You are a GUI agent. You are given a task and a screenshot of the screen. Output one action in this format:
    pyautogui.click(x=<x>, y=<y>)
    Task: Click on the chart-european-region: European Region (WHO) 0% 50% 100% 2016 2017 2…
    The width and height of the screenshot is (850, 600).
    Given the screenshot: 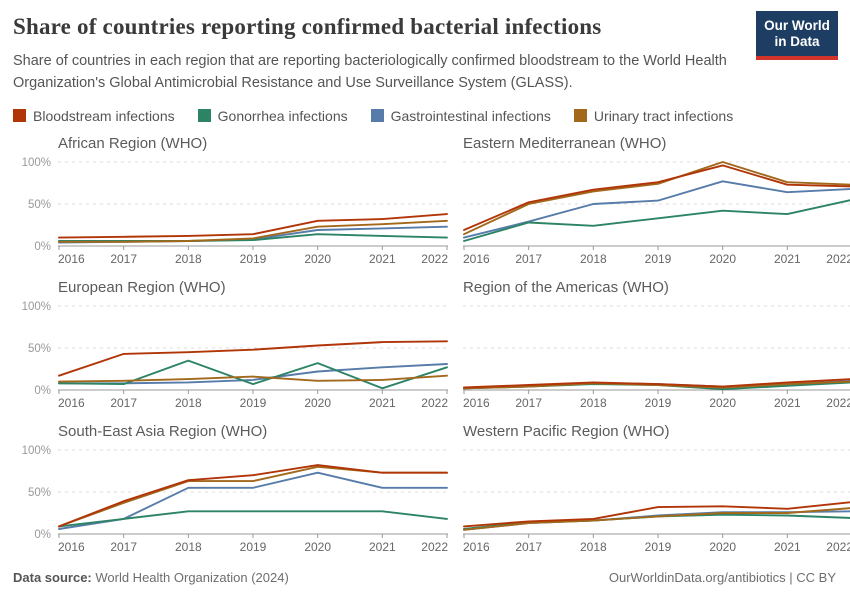 What is the action you would take?
    pyautogui.click(x=230, y=345)
    